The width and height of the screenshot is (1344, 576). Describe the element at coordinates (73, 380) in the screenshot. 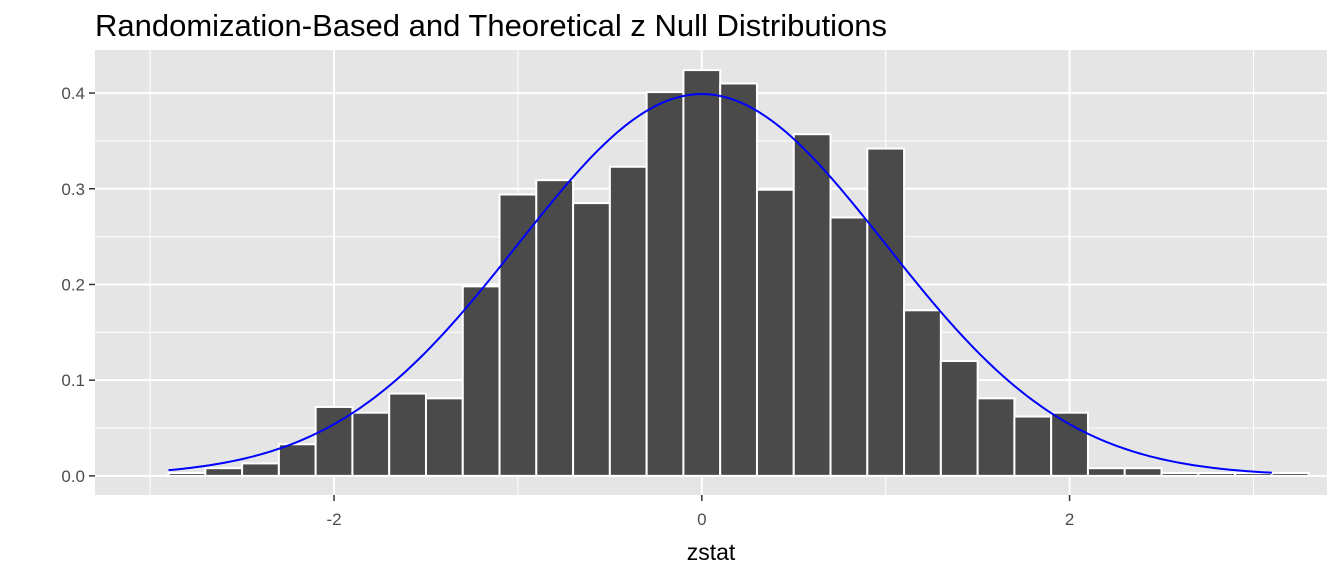

I see `y-tick-label: 0.1` at that location.